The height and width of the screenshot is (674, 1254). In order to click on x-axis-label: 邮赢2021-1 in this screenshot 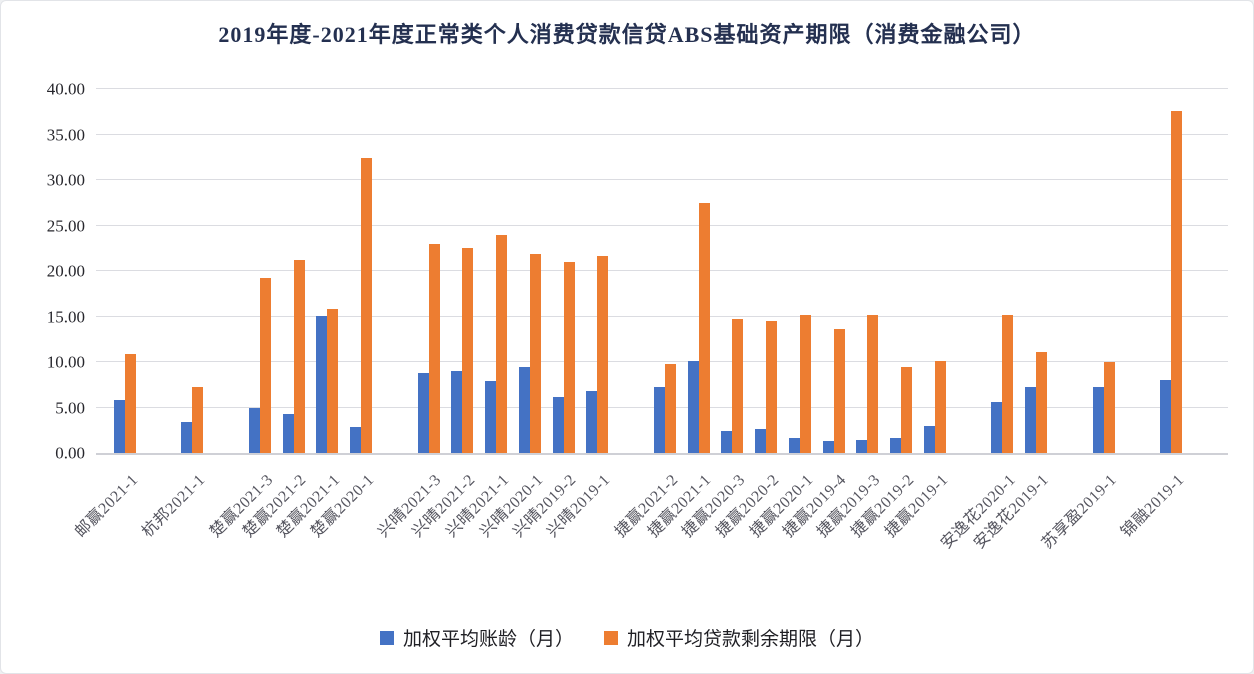, I will do `click(106, 506)`.